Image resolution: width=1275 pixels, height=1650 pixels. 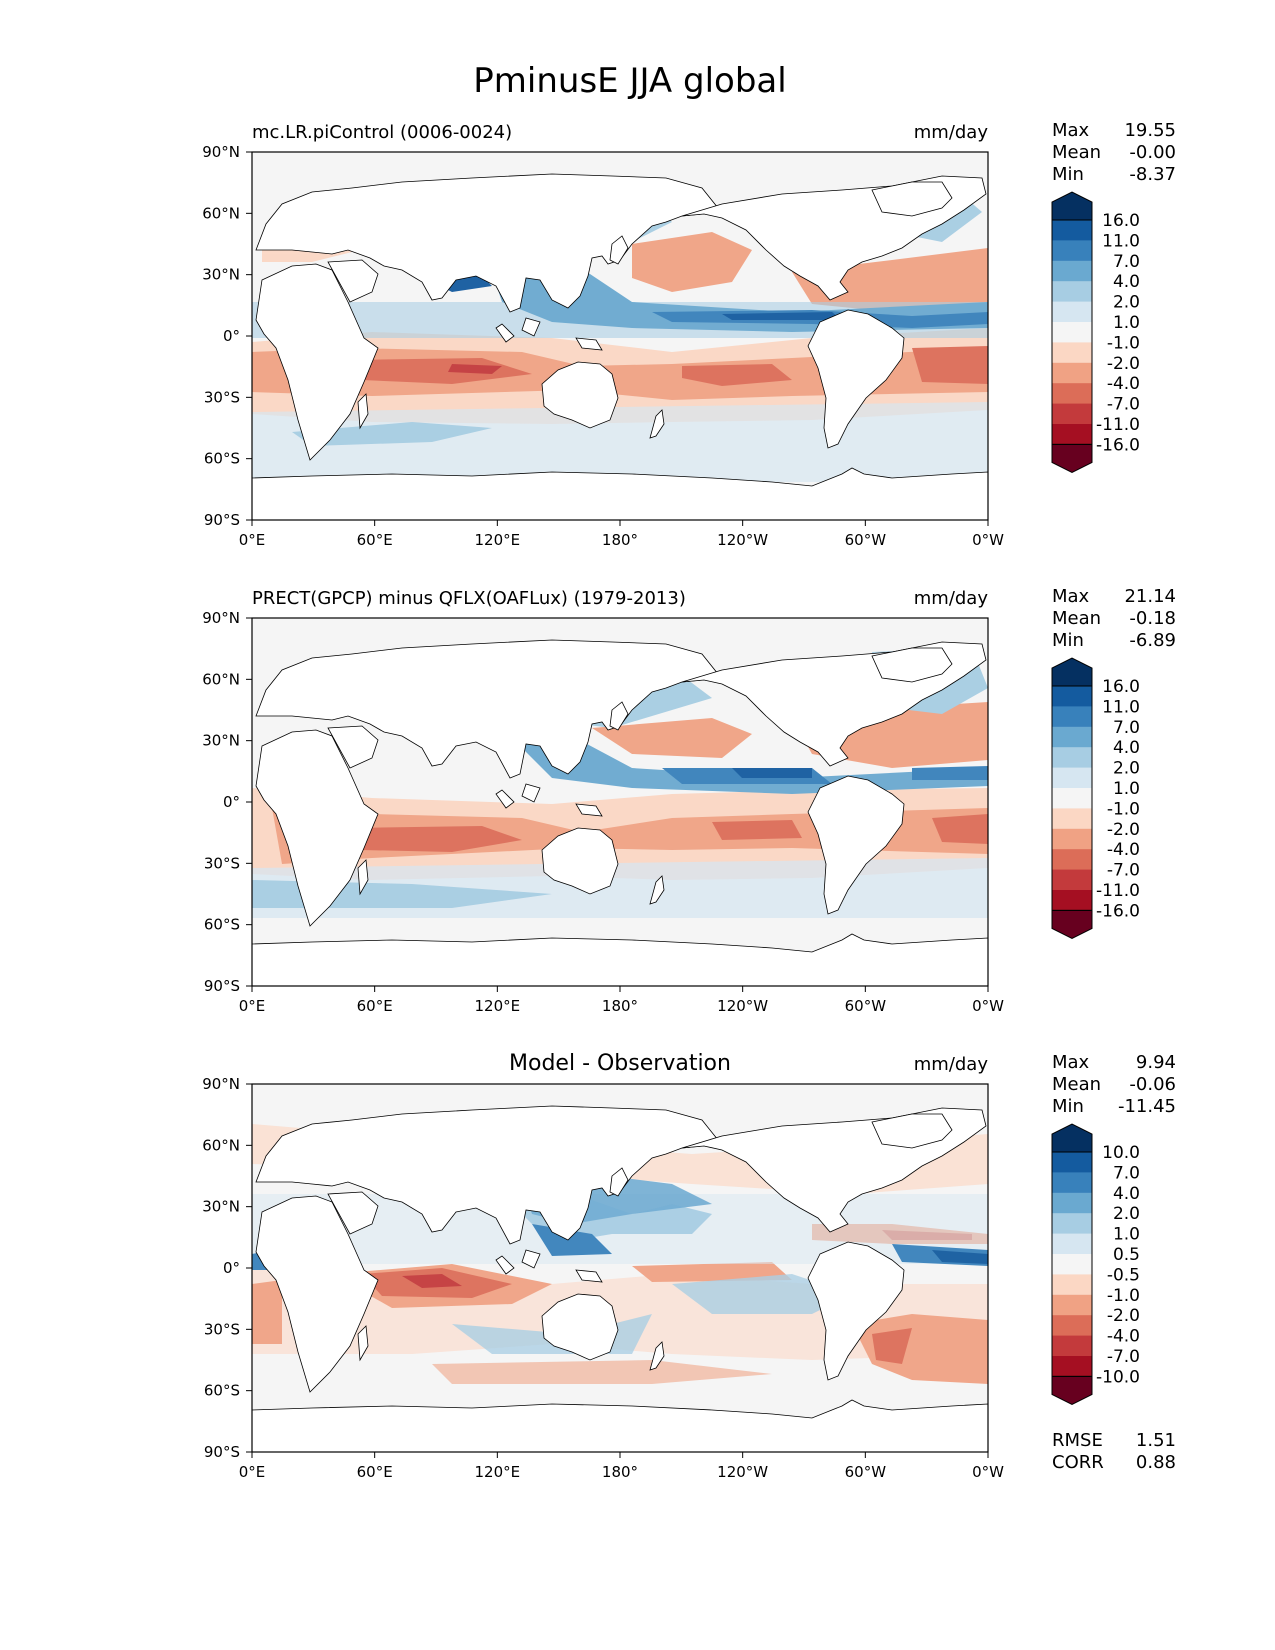 I want to click on stat-max-value: 21.14, so click(x=1150, y=596).